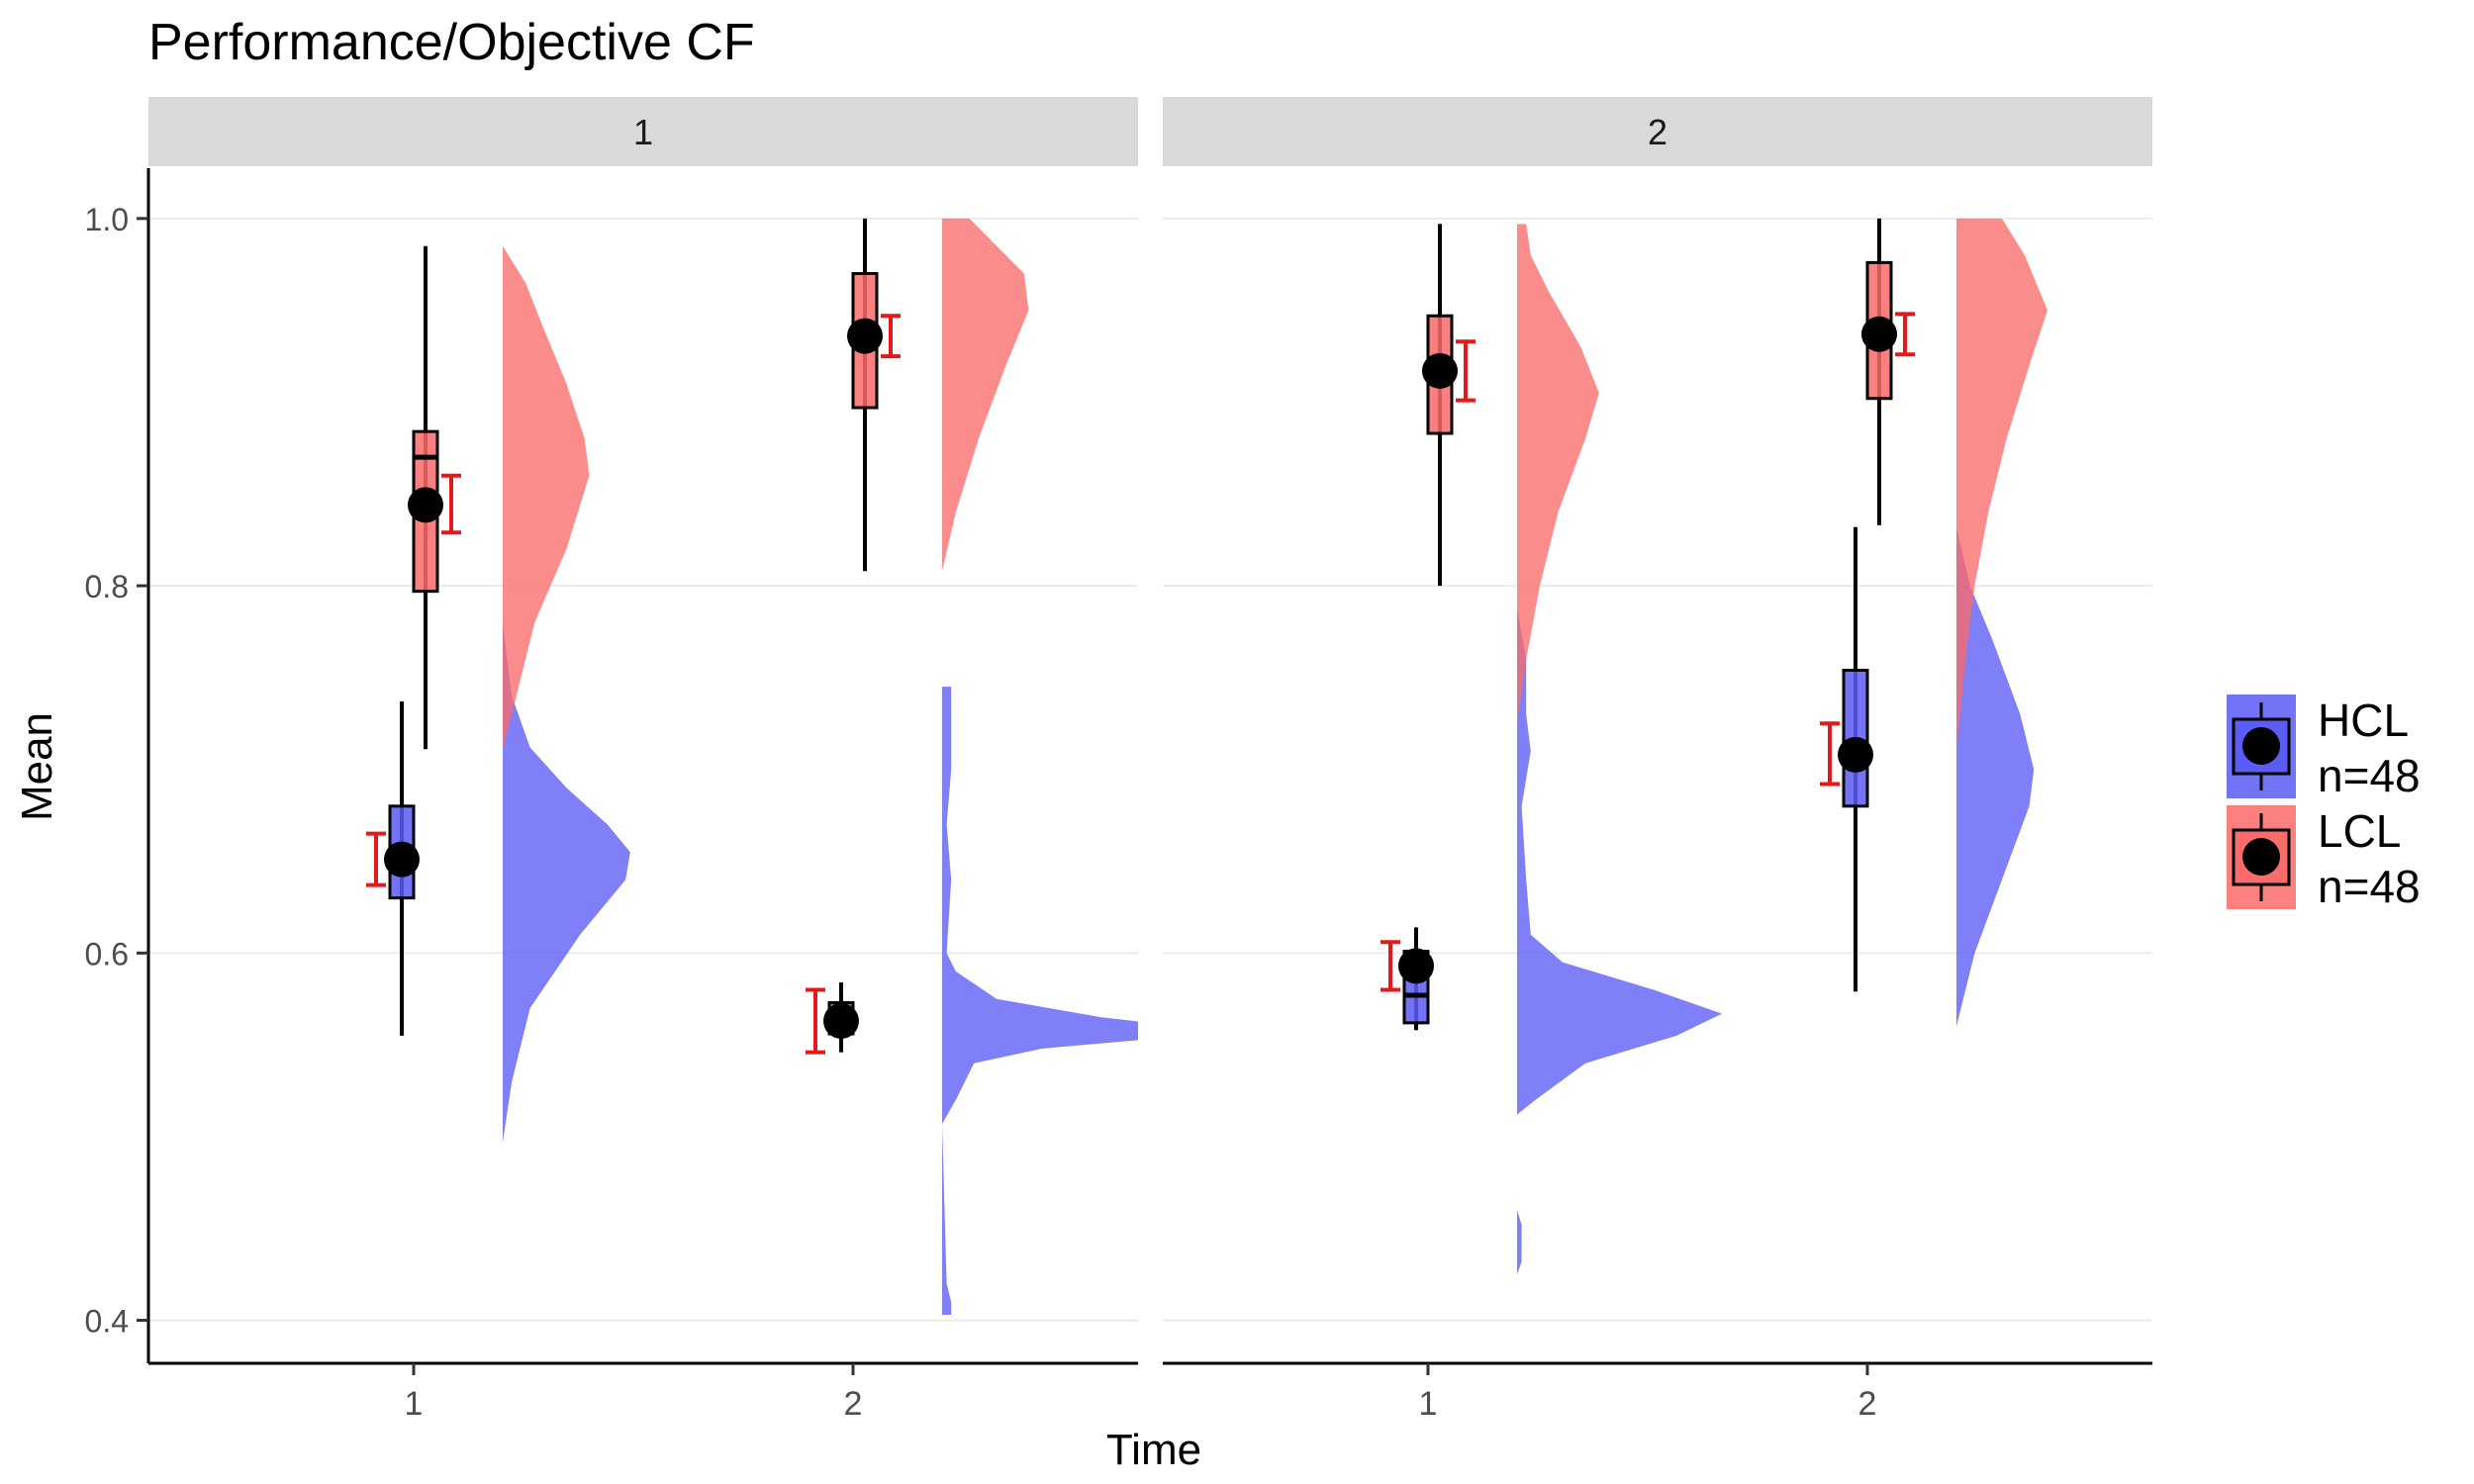  I want to click on y-axis: 0.4 0.6 0.8 1.0, so click(118, 765).